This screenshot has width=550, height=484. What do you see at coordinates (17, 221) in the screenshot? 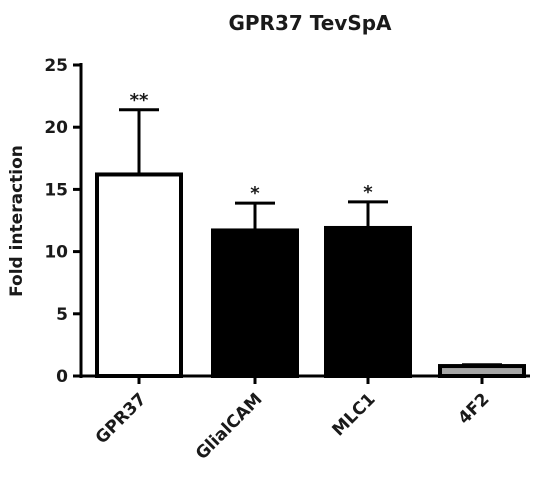
I see `y-axis-label: Fold interaction` at bounding box center [17, 221].